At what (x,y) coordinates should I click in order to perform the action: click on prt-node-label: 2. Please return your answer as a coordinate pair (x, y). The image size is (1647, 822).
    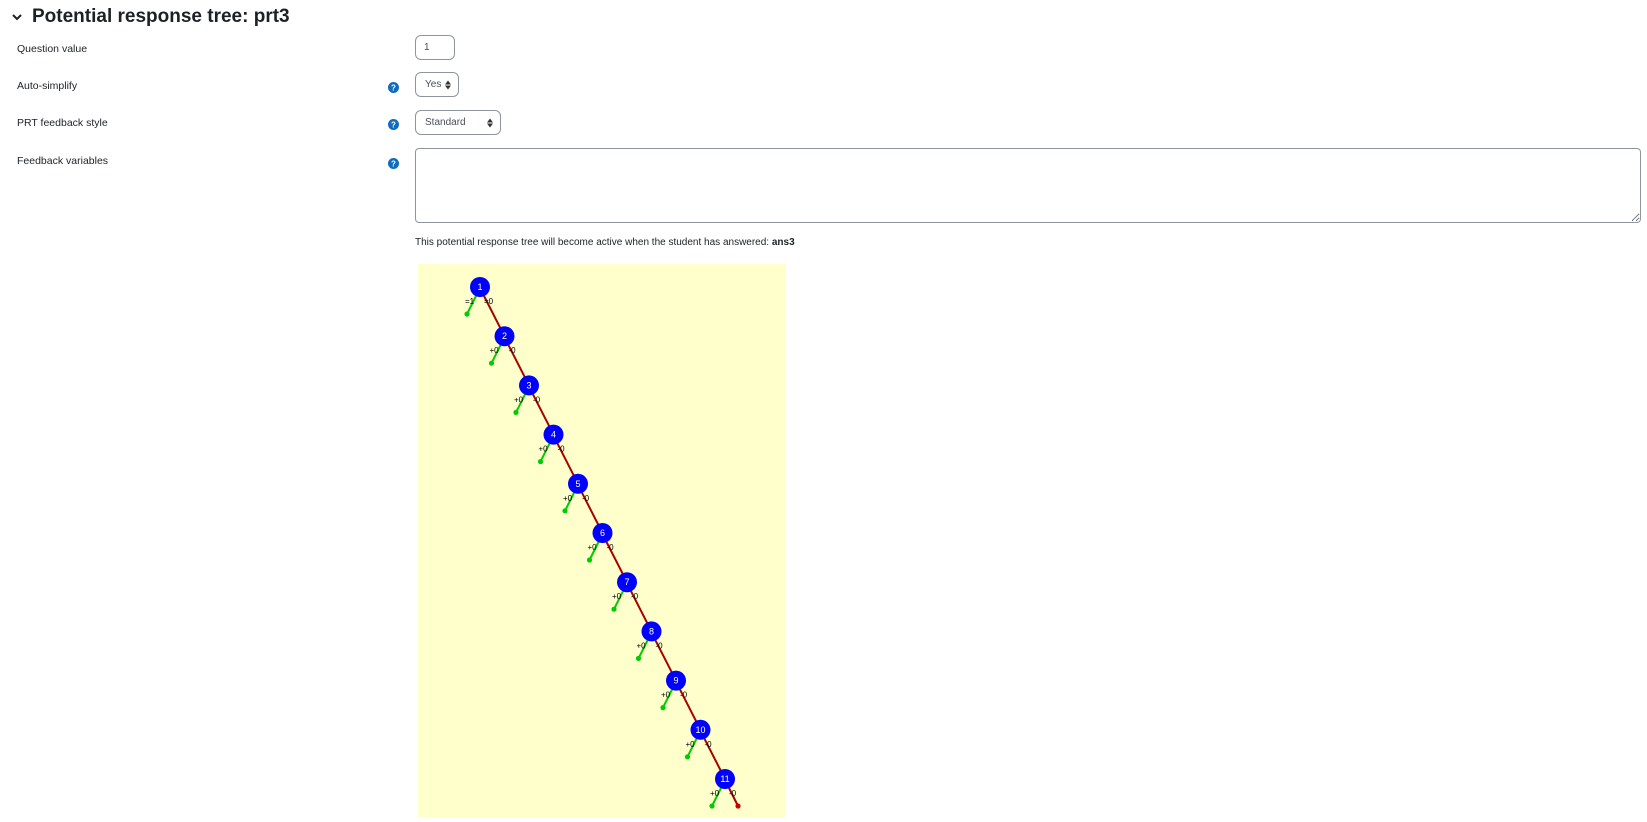
    Looking at the image, I should click on (504, 336).